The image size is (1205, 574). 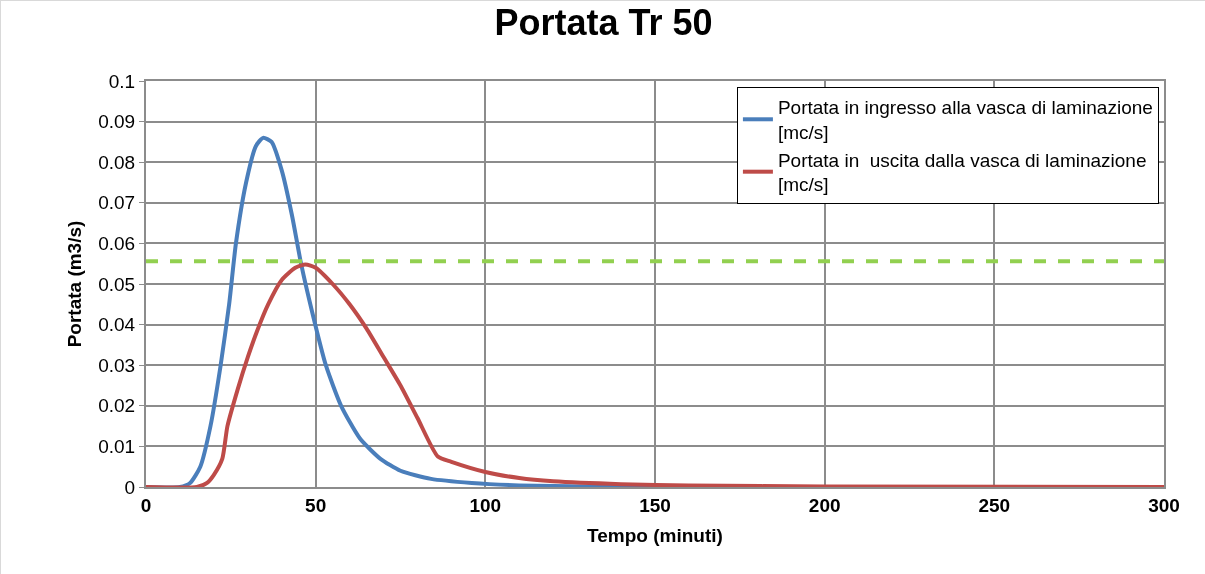 I want to click on y-tick-label: 0.06, so click(x=117, y=244).